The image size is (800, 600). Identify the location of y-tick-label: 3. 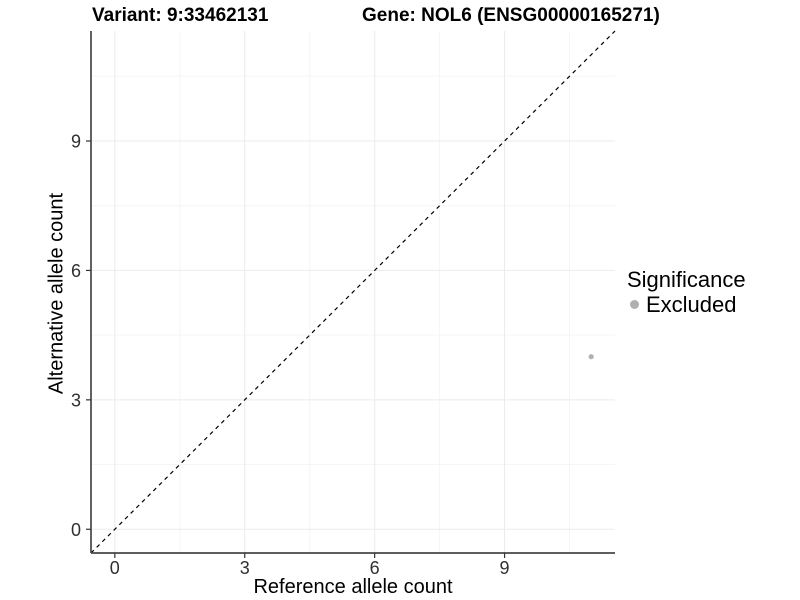
(76, 400).